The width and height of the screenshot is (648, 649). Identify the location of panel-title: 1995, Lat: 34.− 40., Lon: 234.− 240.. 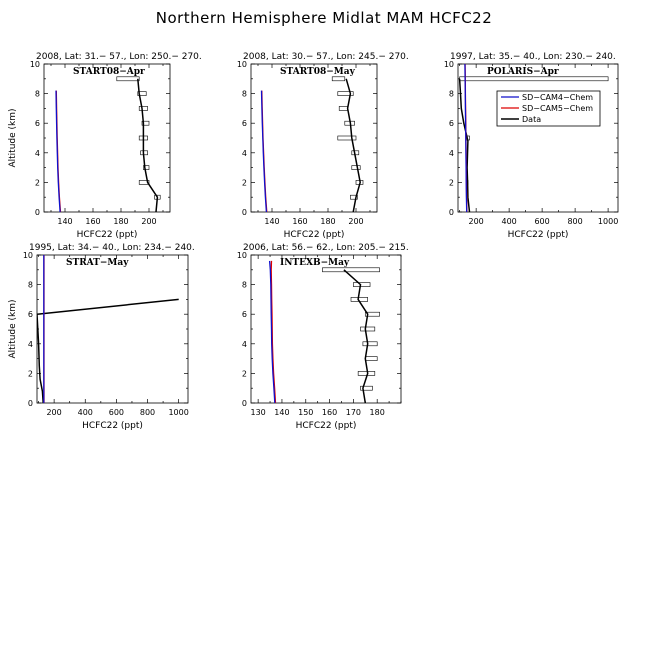
(112, 248).